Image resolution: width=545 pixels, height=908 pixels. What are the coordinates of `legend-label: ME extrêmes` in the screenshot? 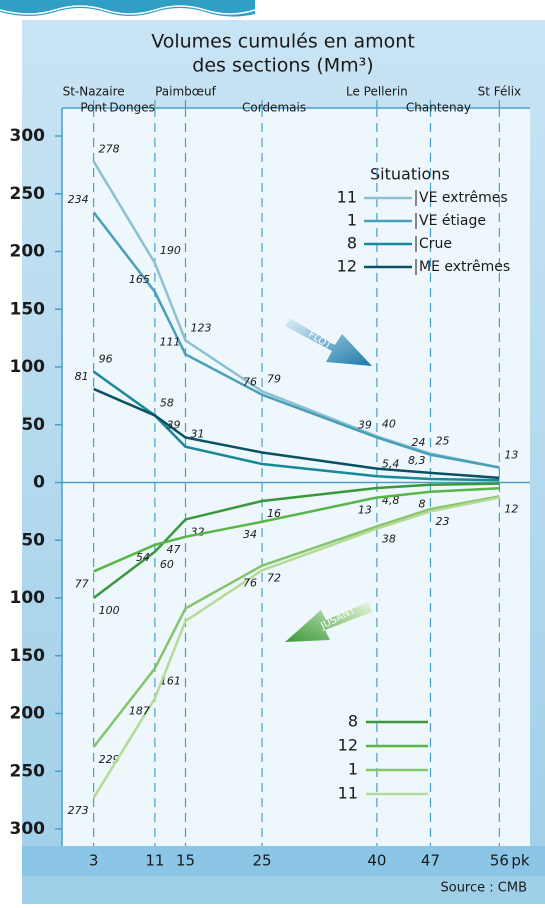 It's located at (464, 267).